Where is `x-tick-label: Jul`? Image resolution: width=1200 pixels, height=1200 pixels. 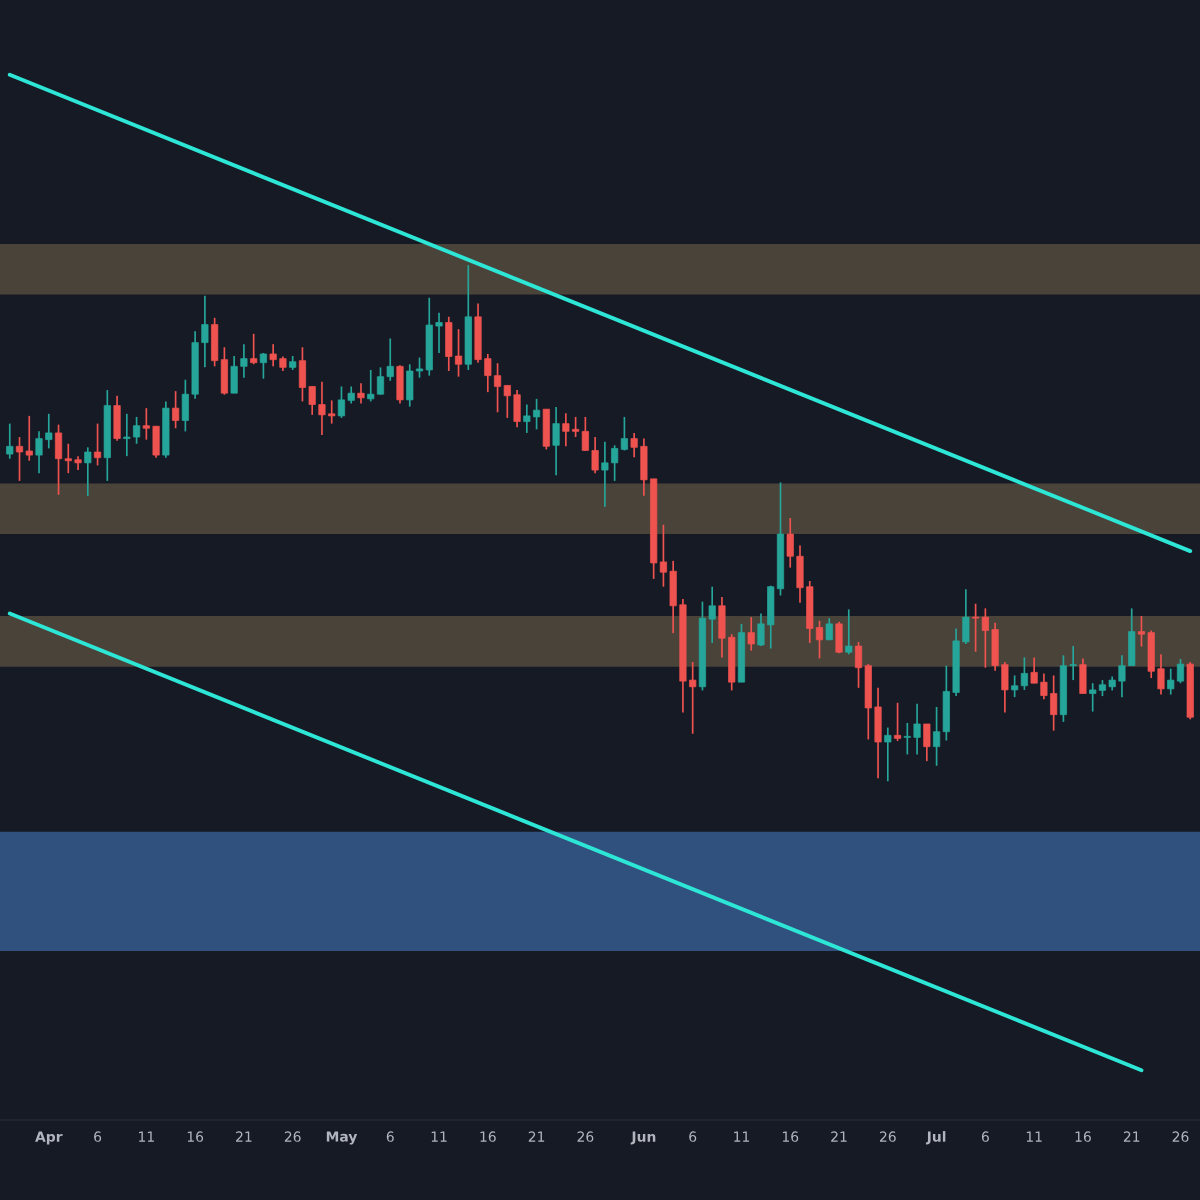 x-tick-label: Jul is located at coordinates (935, 1138).